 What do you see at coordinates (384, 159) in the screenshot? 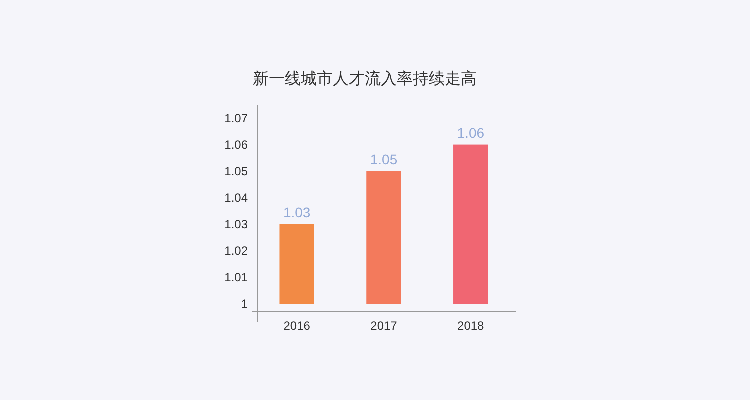
I see `data-label: 1.05` at bounding box center [384, 159].